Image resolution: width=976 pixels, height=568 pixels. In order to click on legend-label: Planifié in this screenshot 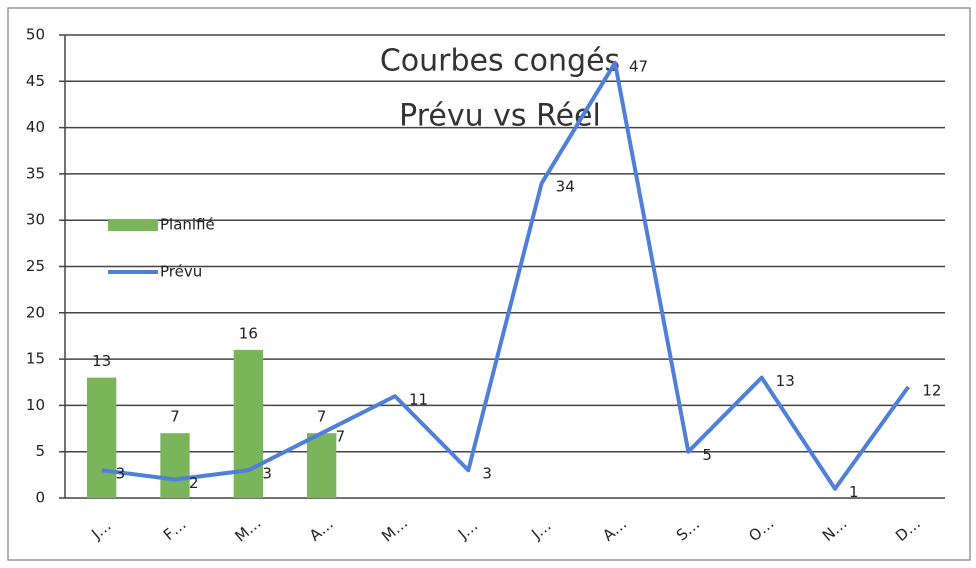, I will do `click(187, 225)`.